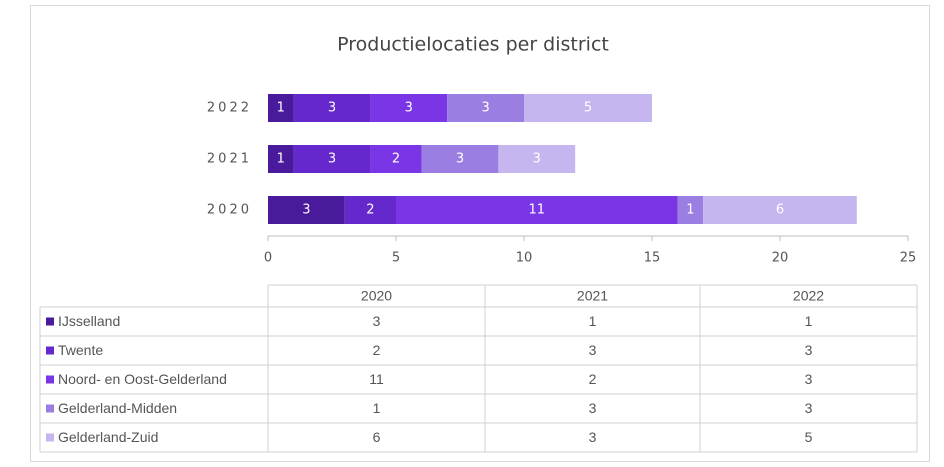  I want to click on table-cell: 11, so click(376, 379).